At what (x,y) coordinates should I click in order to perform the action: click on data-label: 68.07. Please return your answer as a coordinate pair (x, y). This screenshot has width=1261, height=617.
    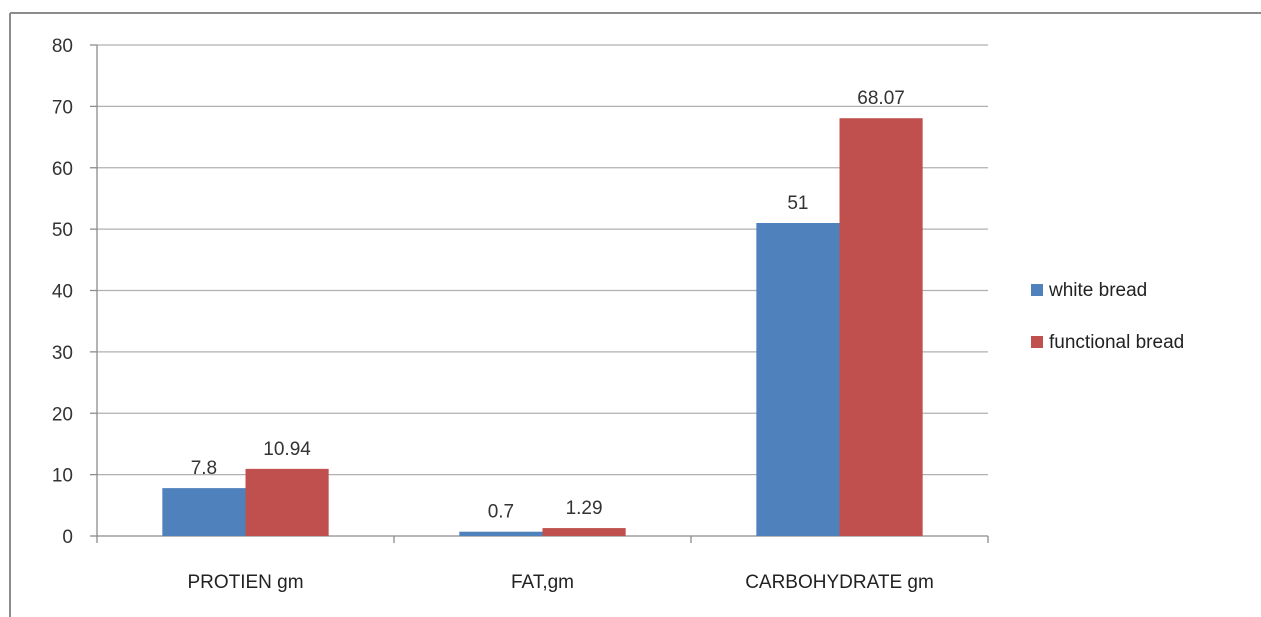
    Looking at the image, I should click on (881, 98).